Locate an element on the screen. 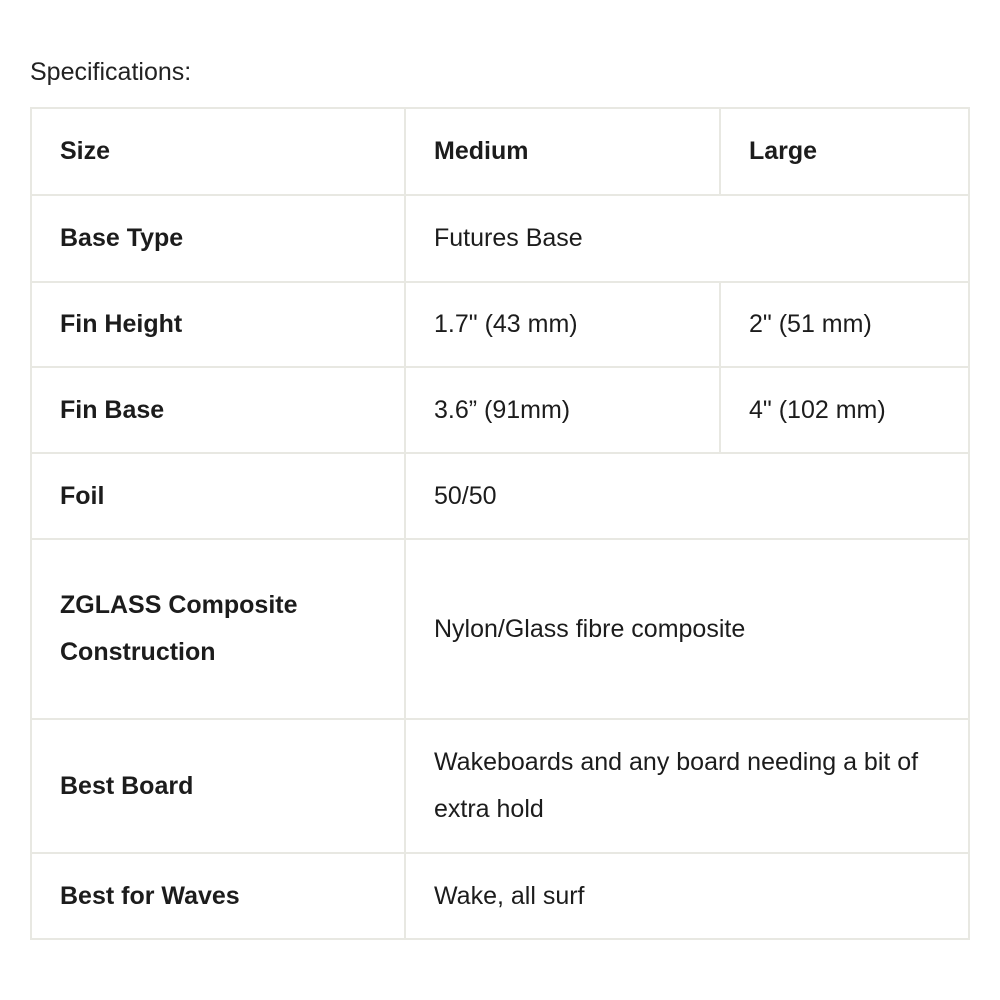 Image resolution: width=1000 pixels, height=1000 pixels. table-row: Fin Base 3.6” (91mm) 4" (102 mm) is located at coordinates (500, 410).